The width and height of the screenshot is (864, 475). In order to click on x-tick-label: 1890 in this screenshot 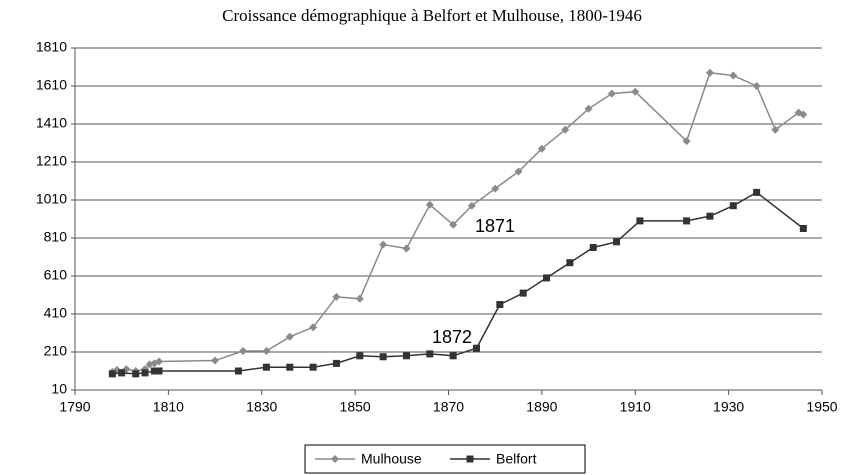, I will do `click(541, 407)`.